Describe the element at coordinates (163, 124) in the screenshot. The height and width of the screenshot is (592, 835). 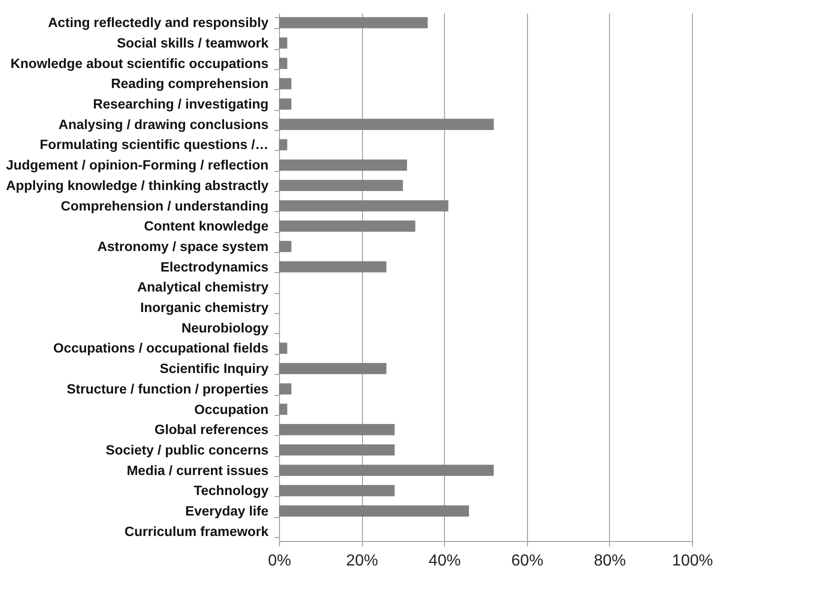
I see `y-tick-label: Analysing / drawing conclusions` at that location.